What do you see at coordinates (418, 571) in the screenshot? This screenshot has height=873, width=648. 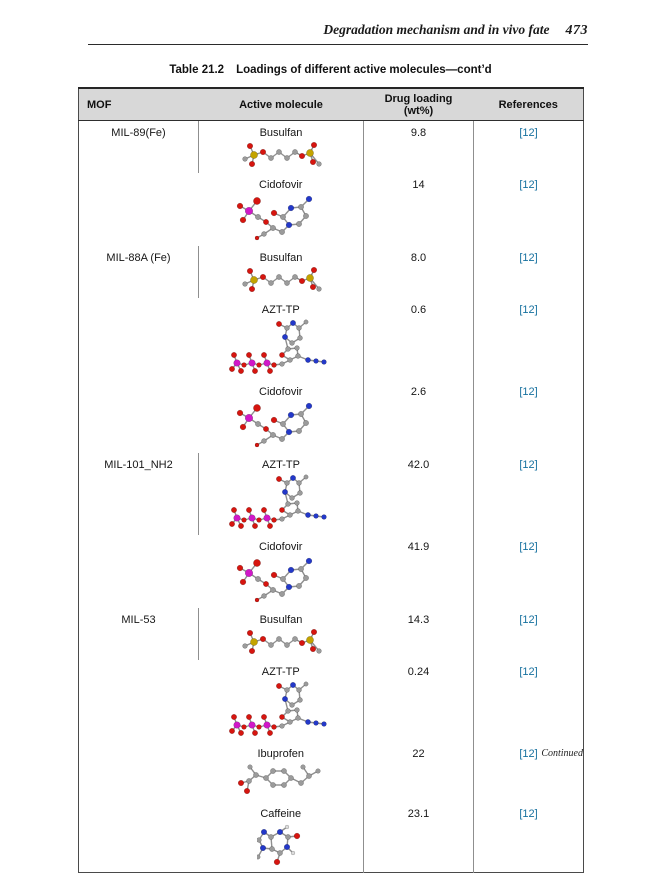 I see `drug-loading-value: 41.9` at bounding box center [418, 571].